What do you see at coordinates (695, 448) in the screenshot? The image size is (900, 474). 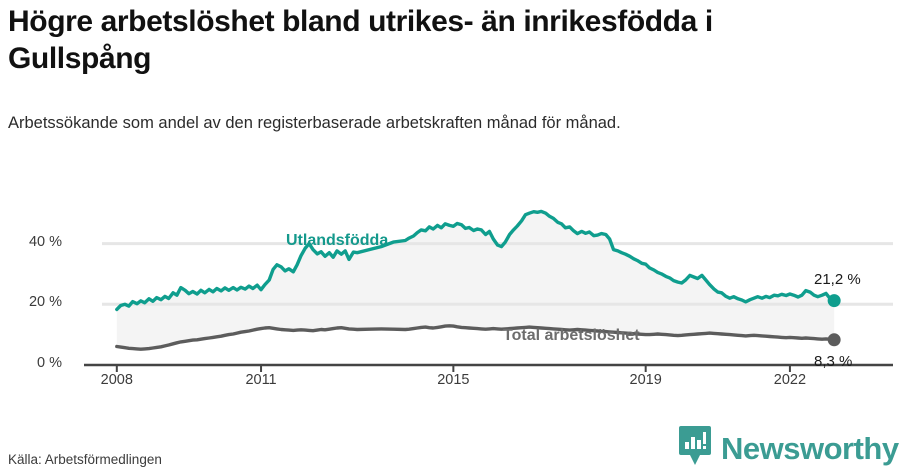 I see `newsworthy-bar-chart-pin-icon` at bounding box center [695, 448].